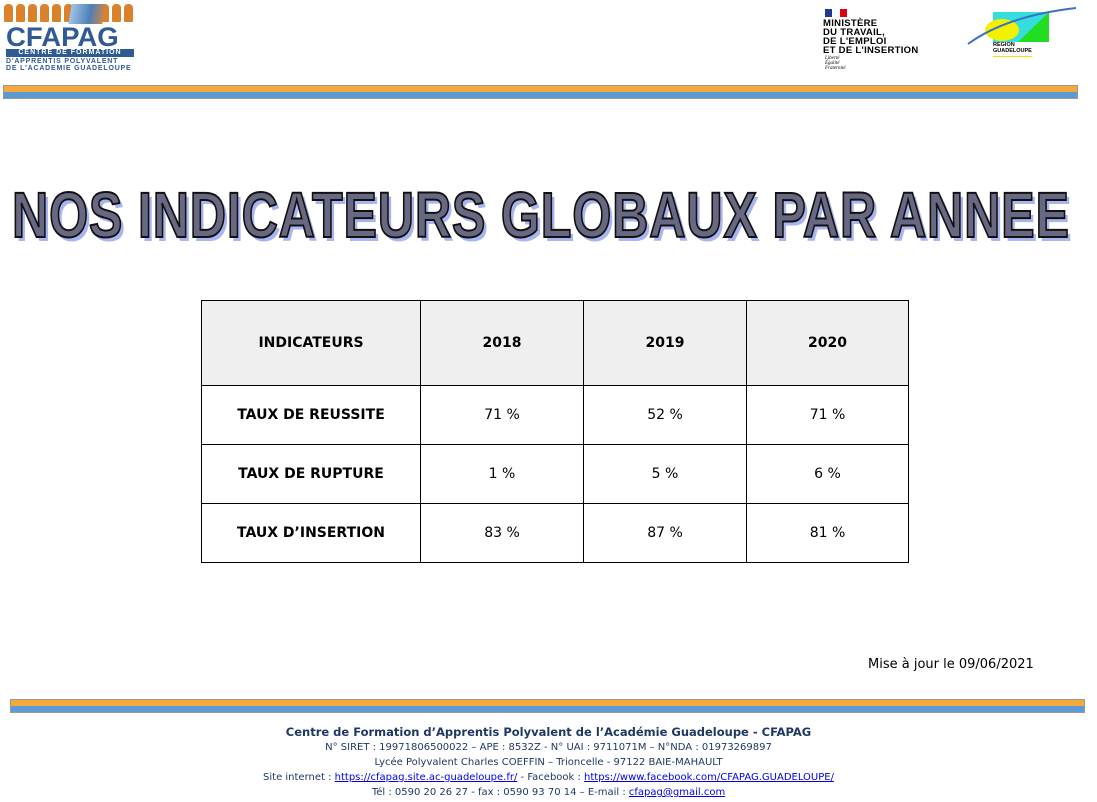  I want to click on email-link: cfapag@gmail.com, so click(677, 792).